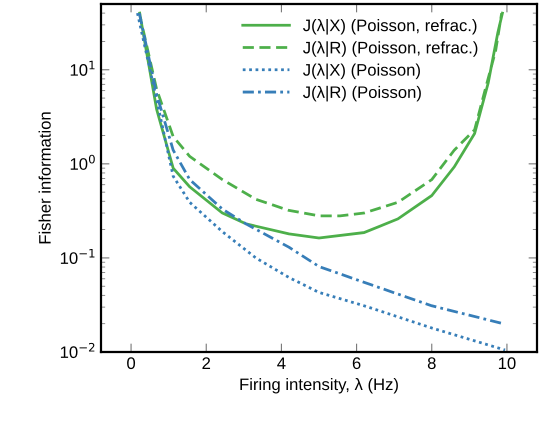 This screenshot has width=547, height=424. I want to click on x-tick-label: 4, so click(281, 363).